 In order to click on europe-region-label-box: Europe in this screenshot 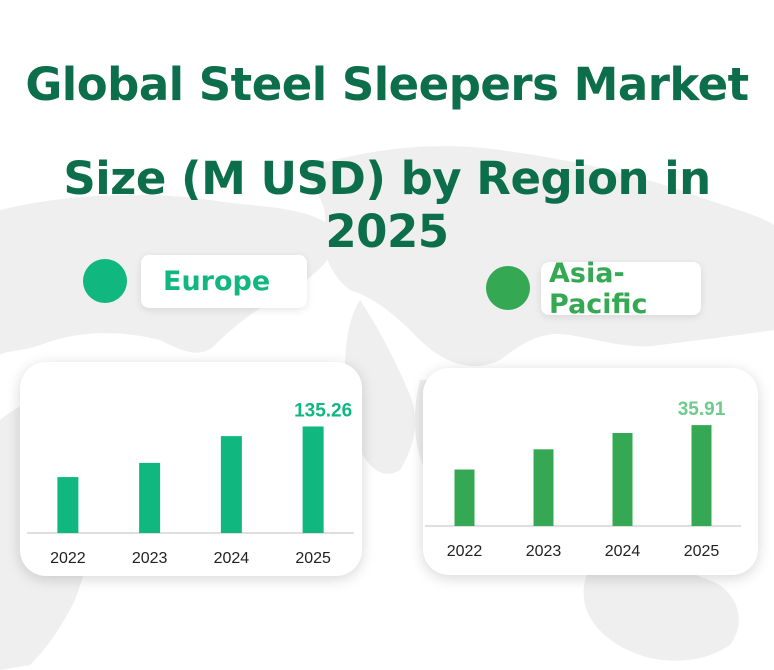, I will do `click(224, 281)`.